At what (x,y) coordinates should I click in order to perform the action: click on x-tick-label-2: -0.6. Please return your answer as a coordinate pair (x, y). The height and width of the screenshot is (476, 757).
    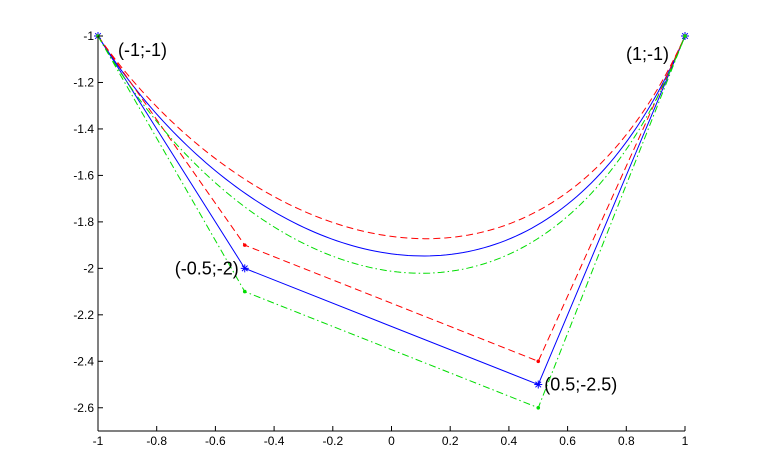
    Looking at the image, I should click on (215, 441).